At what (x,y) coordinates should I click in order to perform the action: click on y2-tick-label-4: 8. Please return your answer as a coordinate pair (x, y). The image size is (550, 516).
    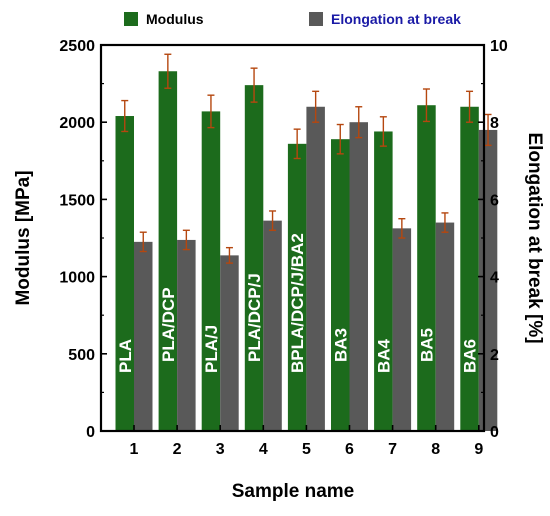
    Looking at the image, I should click on (494, 123).